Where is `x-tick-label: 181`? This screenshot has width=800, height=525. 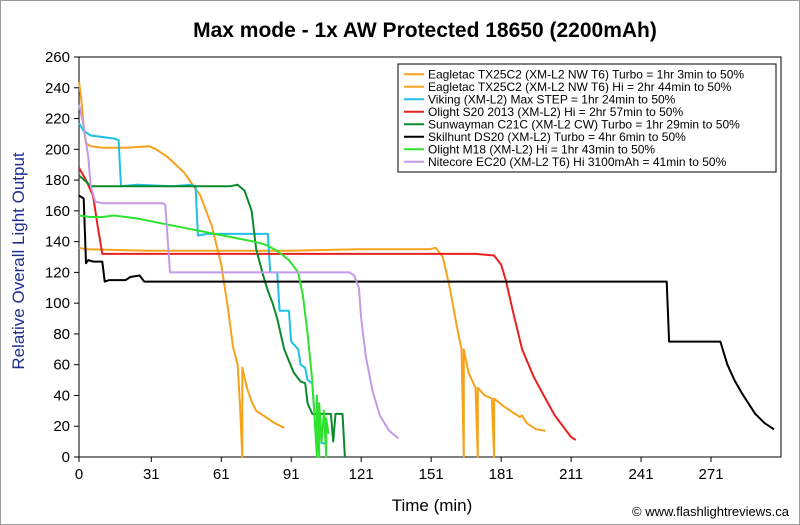
x-tick-label: 181 is located at coordinates (501, 474).